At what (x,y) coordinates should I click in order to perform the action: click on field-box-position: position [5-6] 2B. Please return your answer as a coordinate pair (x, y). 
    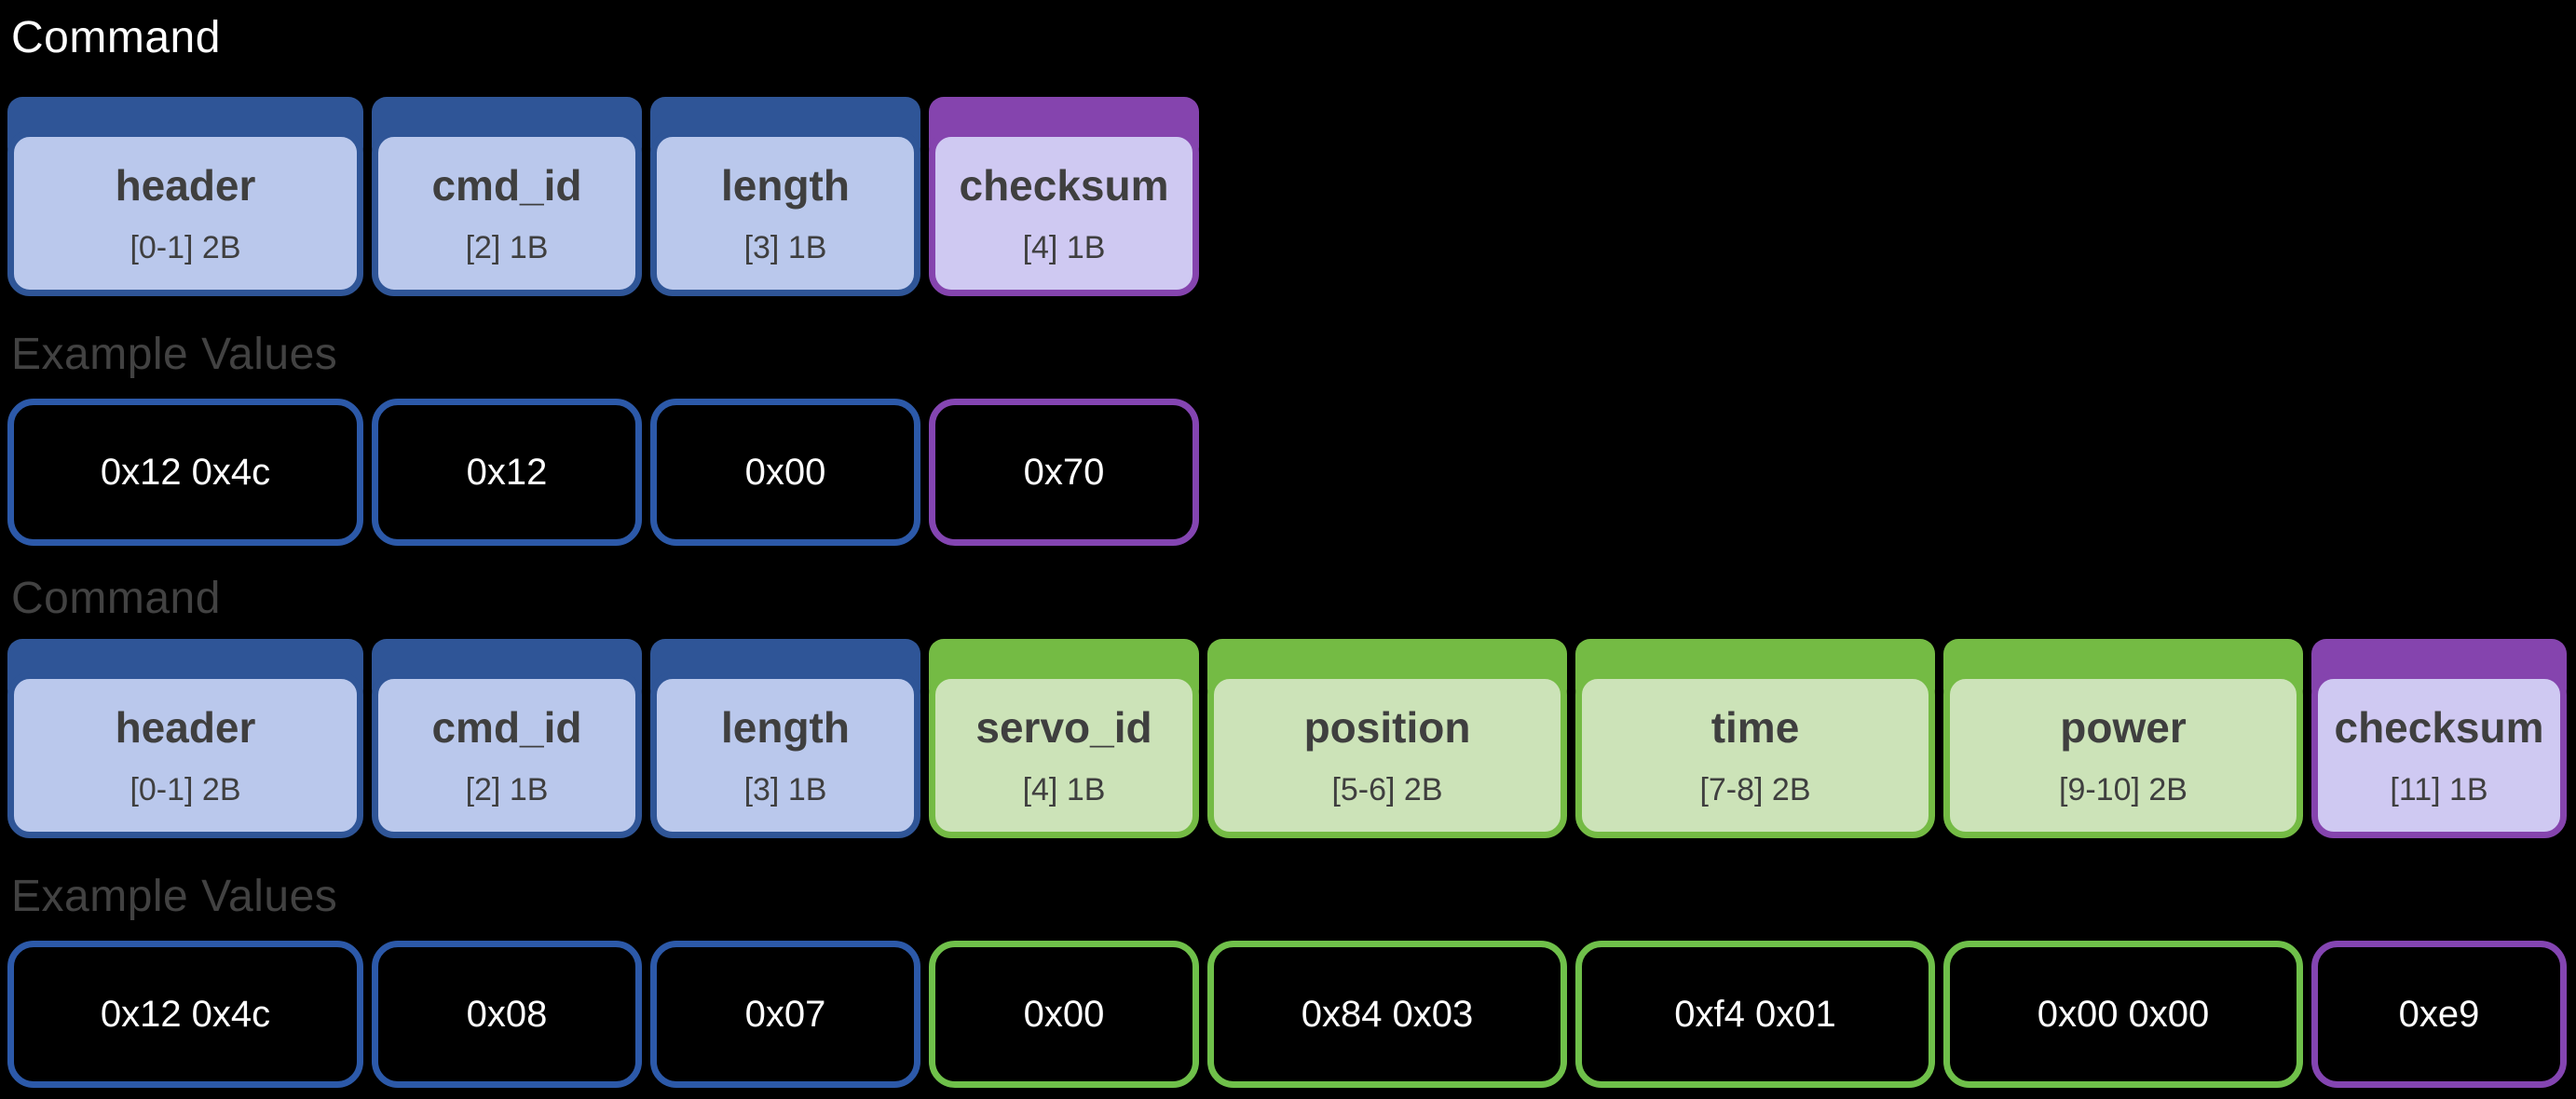
    Looking at the image, I should click on (1387, 738).